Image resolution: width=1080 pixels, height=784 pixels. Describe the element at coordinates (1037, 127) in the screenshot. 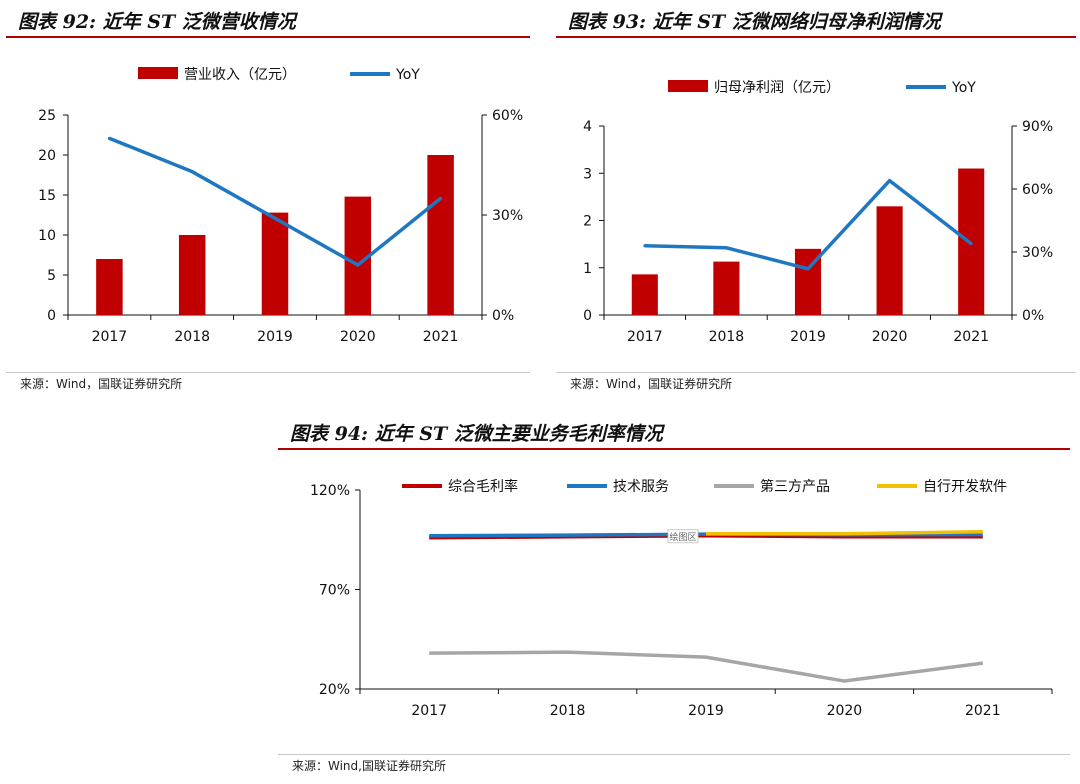

I see `y-tick-label-right: 90%` at that location.